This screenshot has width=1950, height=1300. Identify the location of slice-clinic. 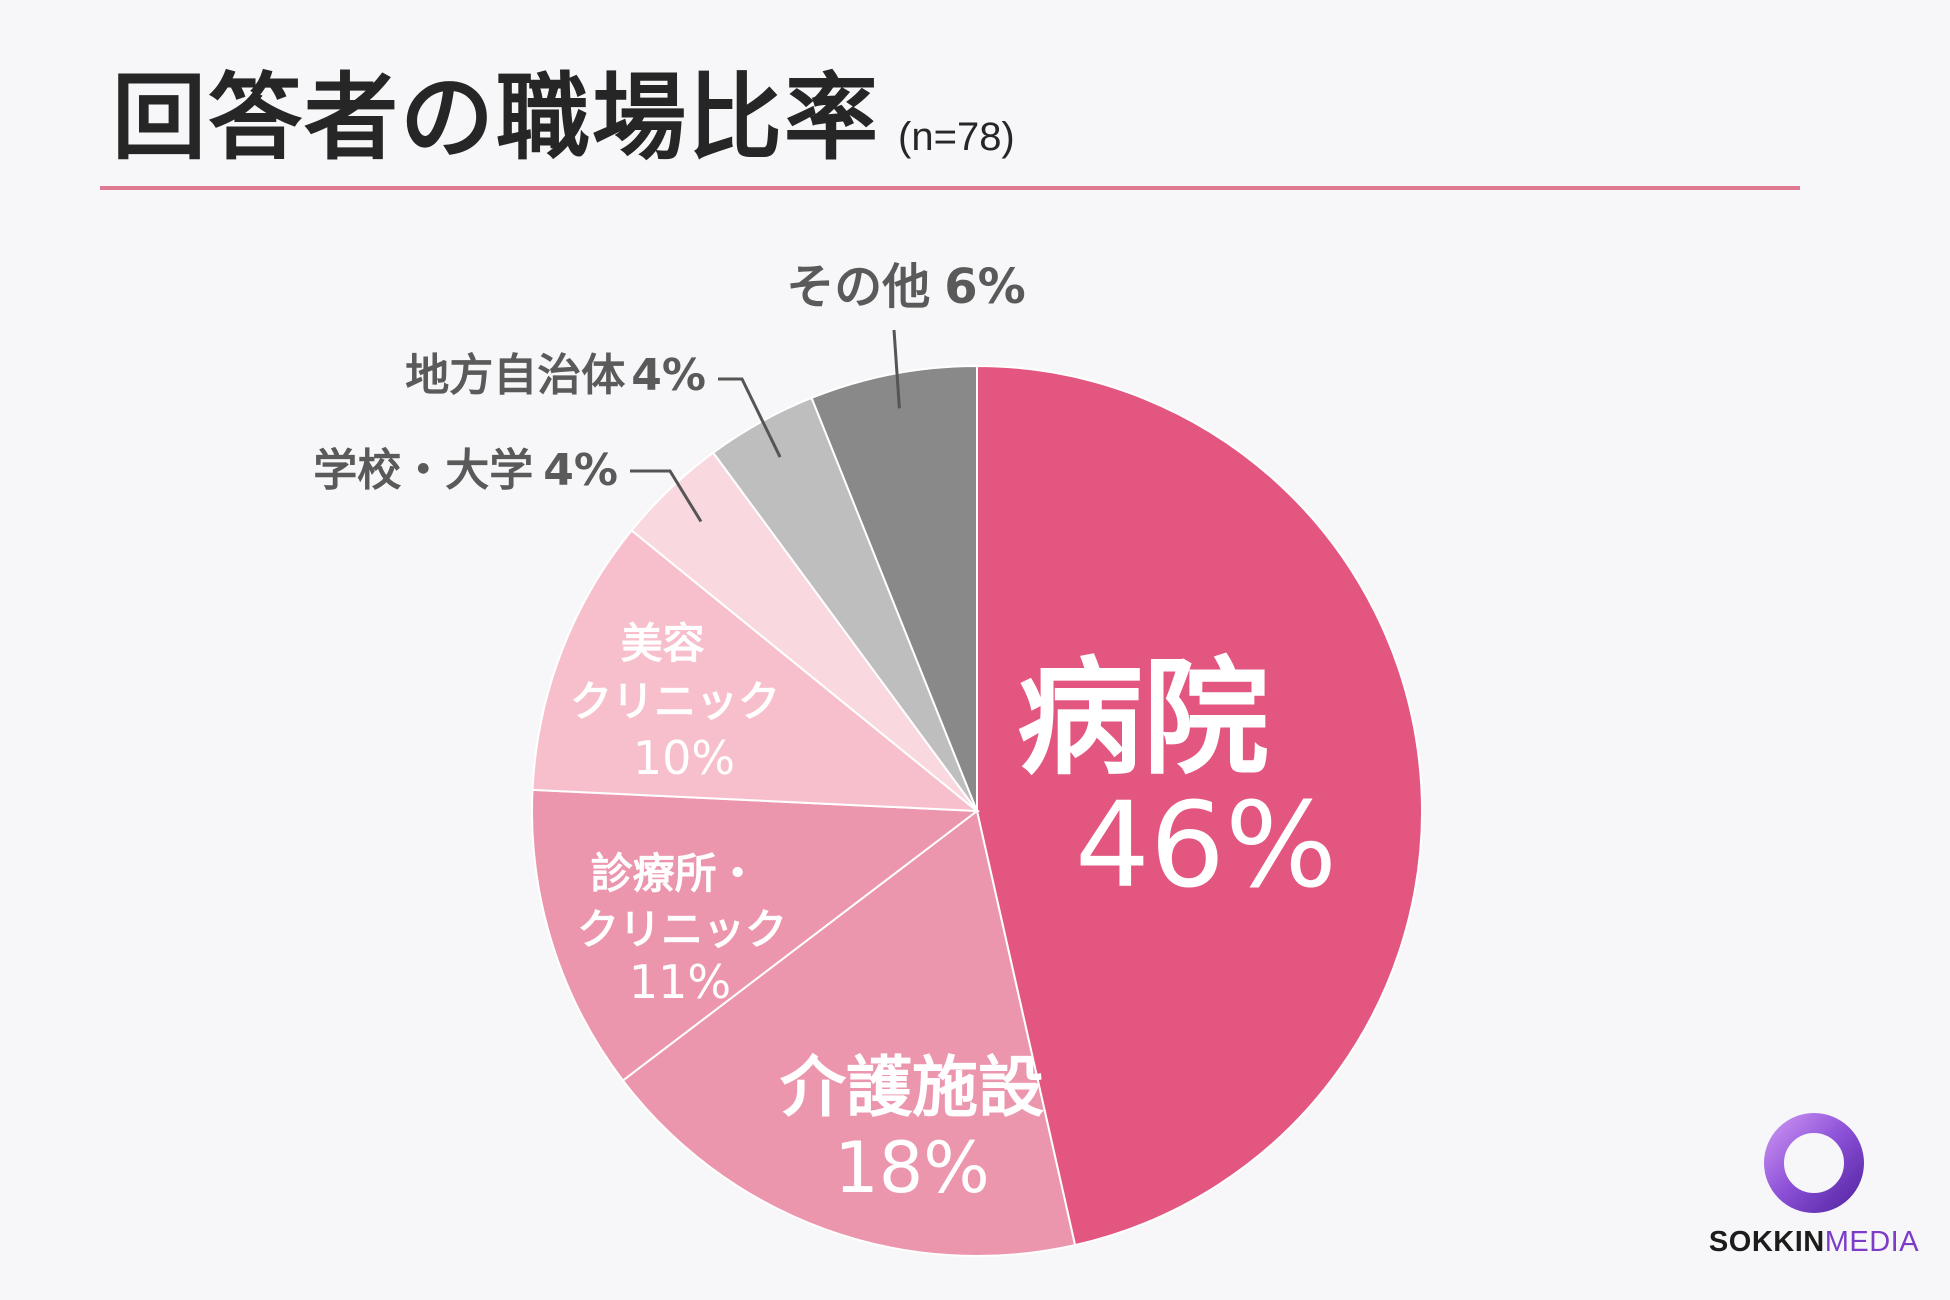
(755, 935).